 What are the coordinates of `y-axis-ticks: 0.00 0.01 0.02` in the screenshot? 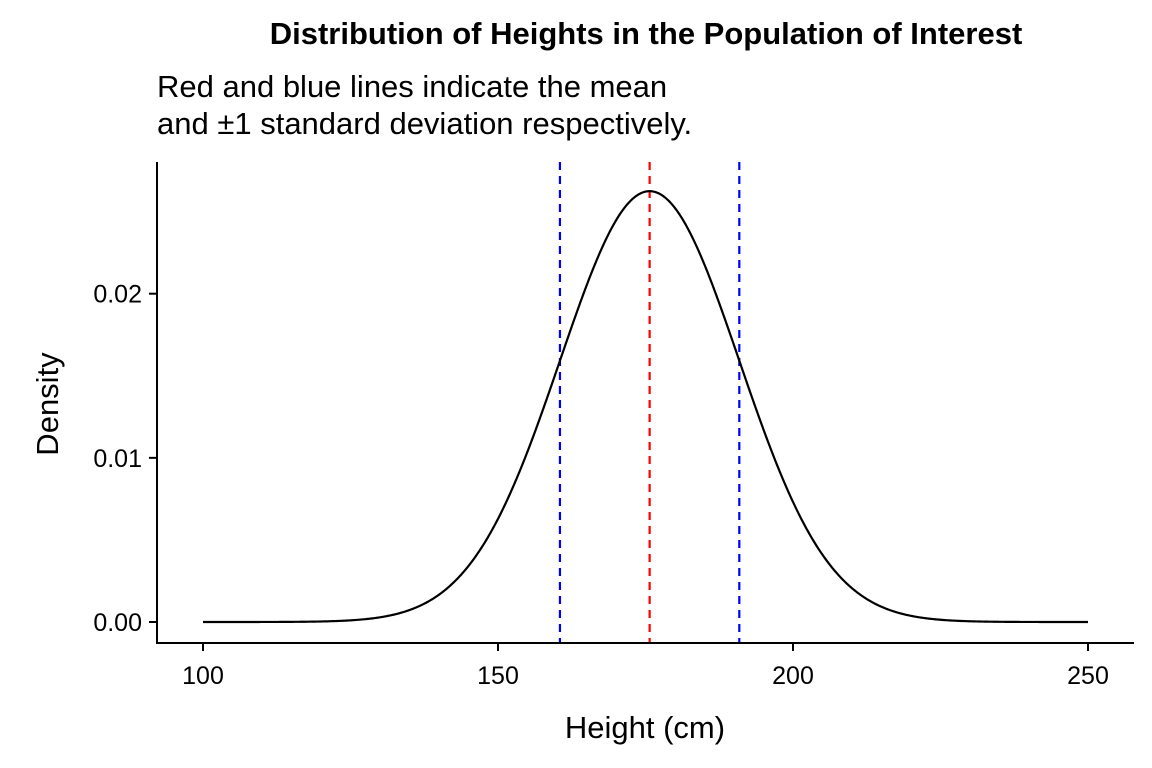 It's located at (125, 459).